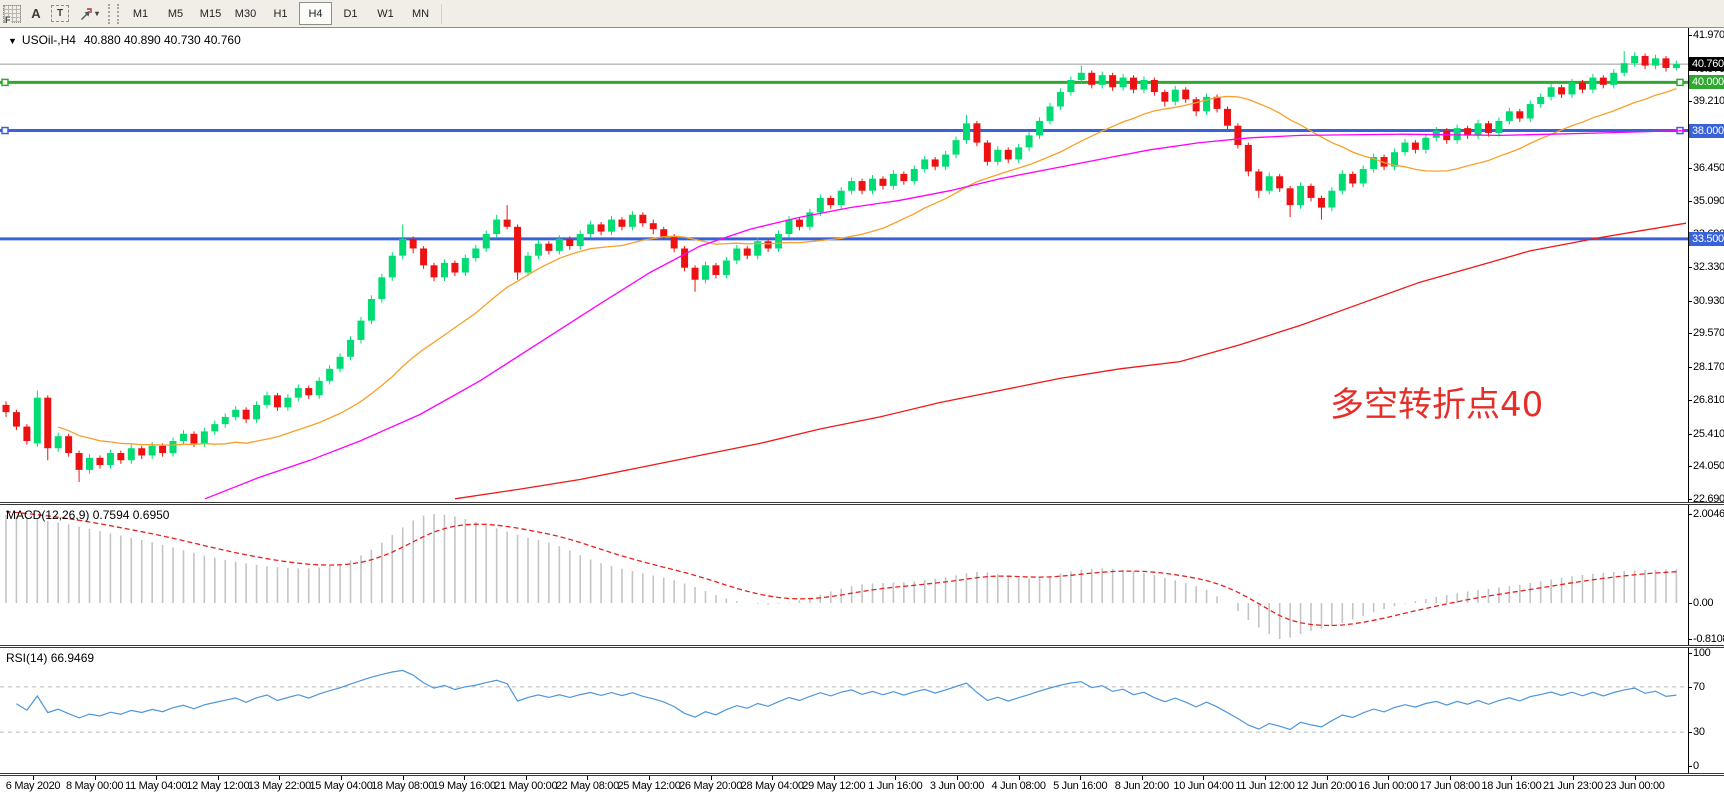  What do you see at coordinates (245, 13) in the screenshot?
I see `timeframe-button-m30: M30` at bounding box center [245, 13].